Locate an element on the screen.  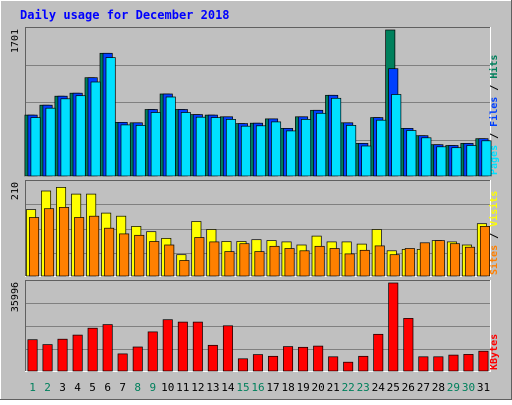
x-tick-label-day-20: 20 is located at coordinates (317, 387).